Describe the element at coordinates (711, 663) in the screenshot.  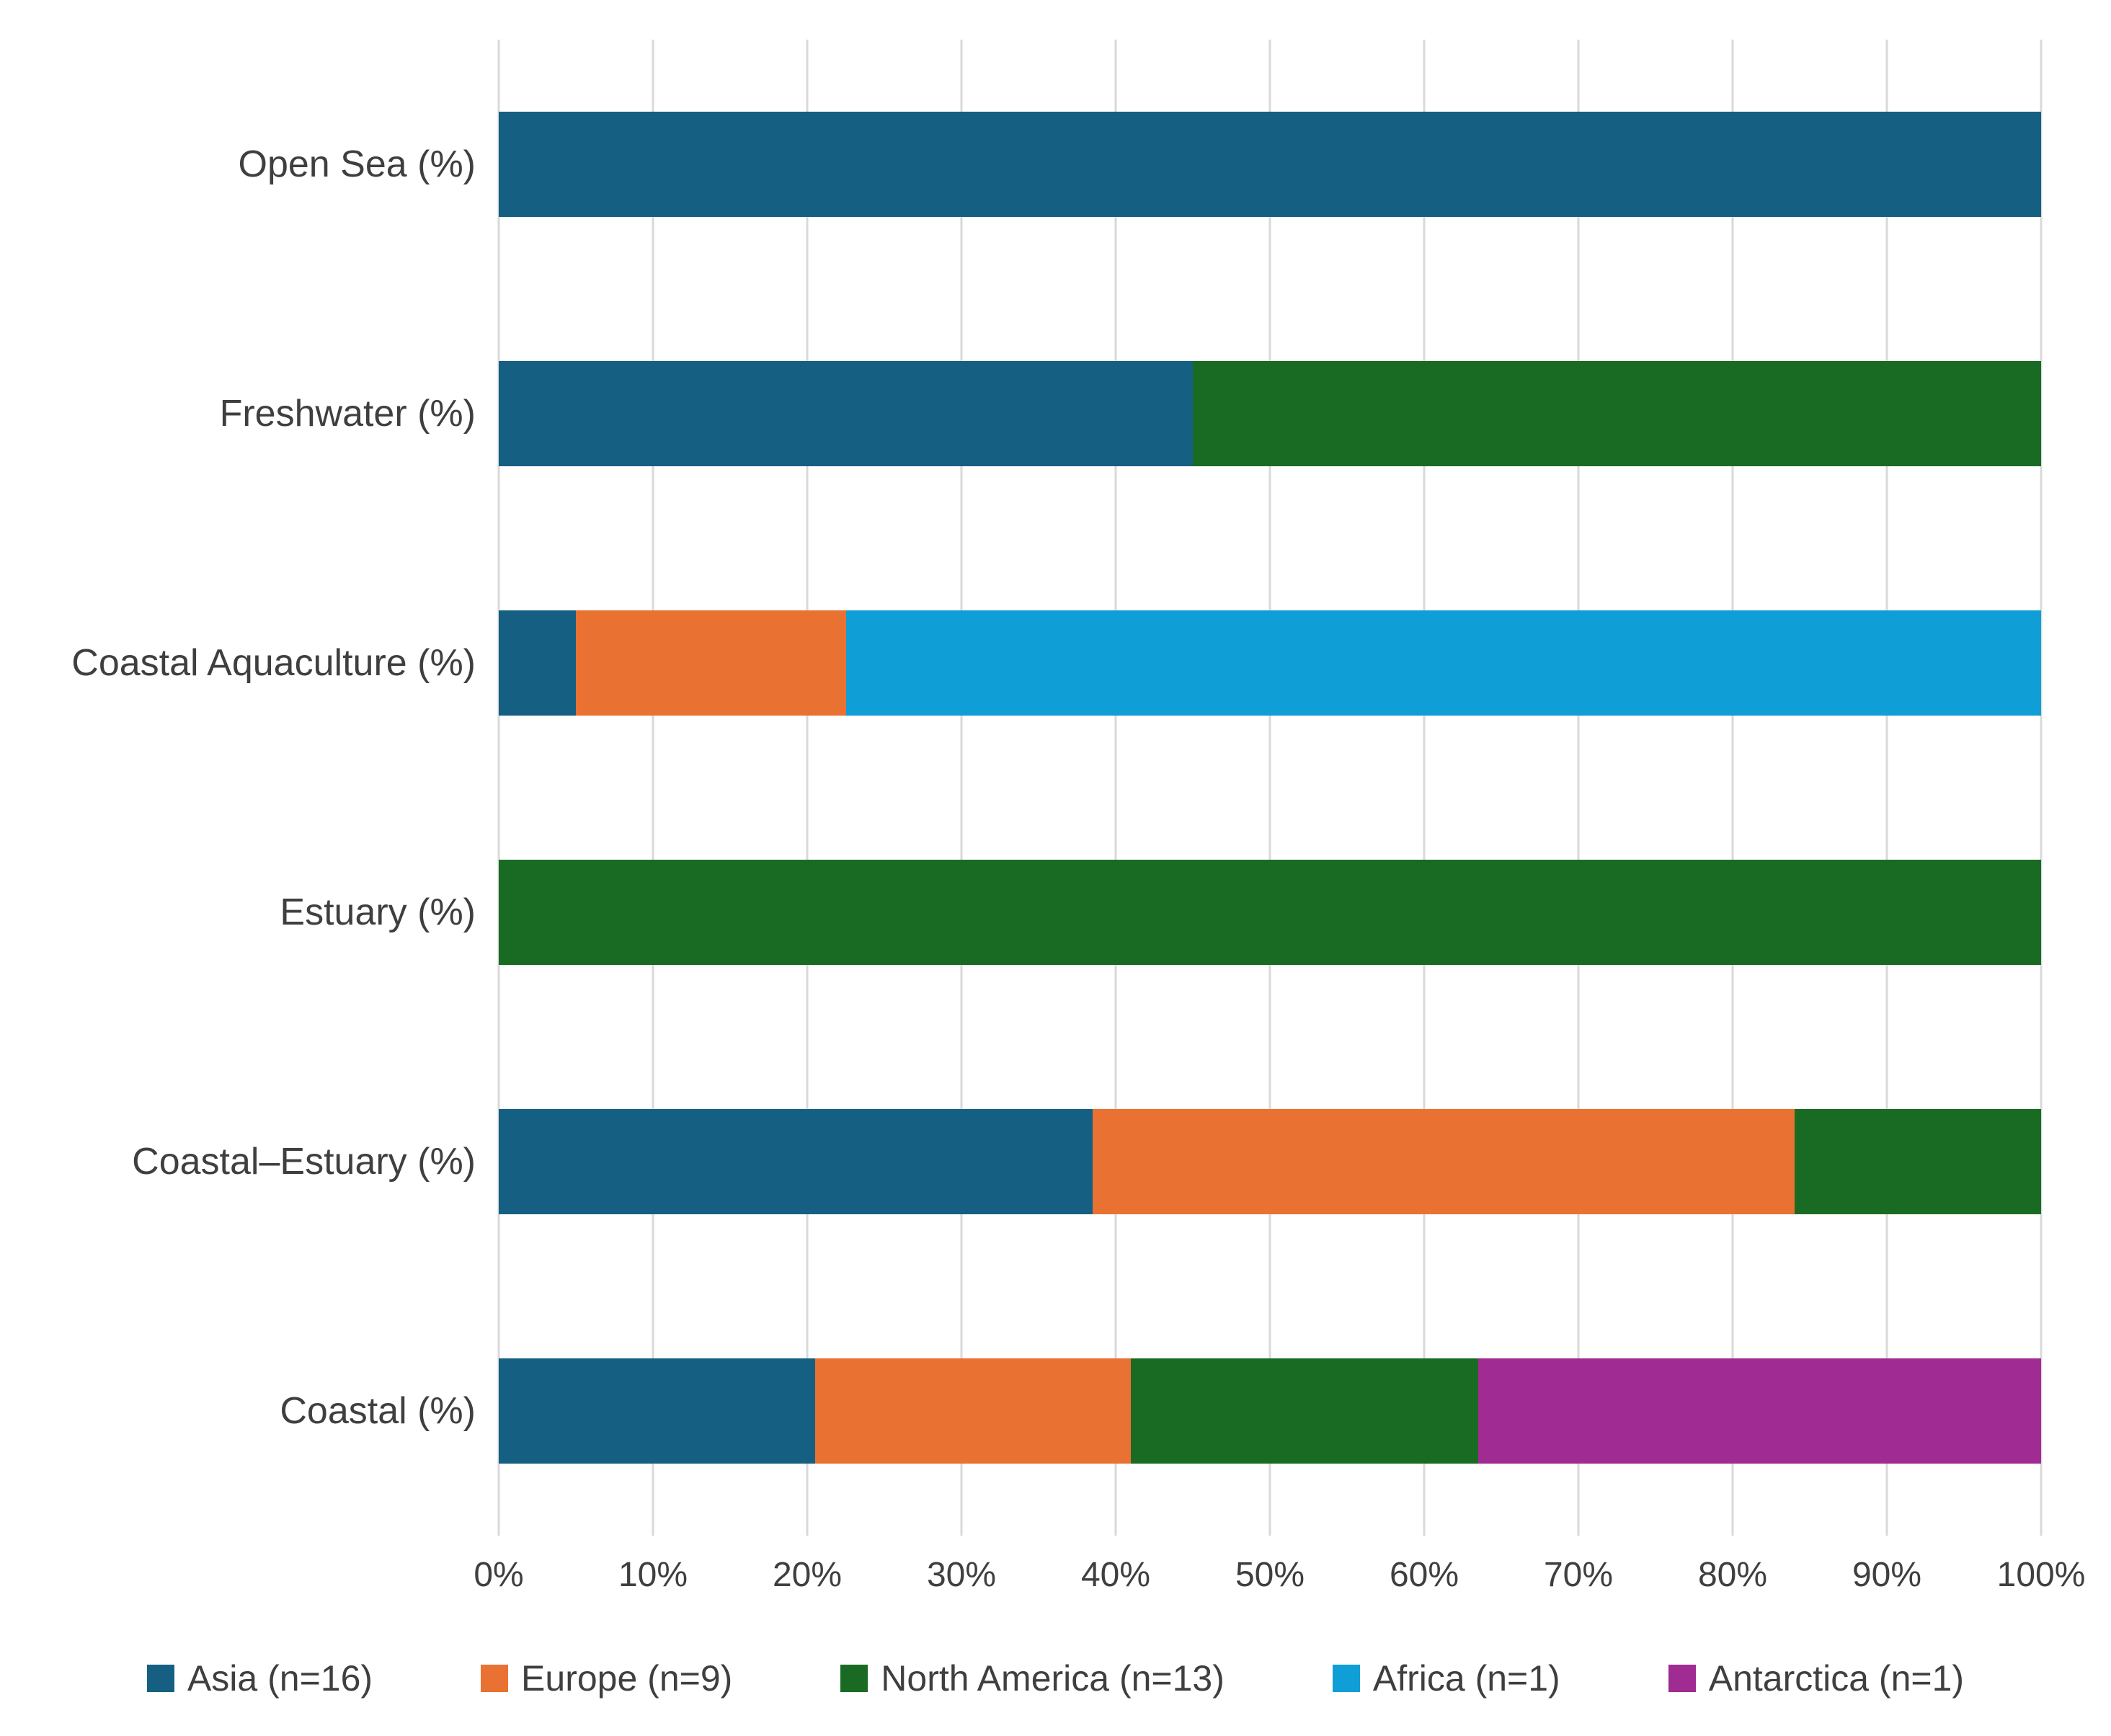
I see `bar-segment-coastal-aquaculture-europe` at that location.